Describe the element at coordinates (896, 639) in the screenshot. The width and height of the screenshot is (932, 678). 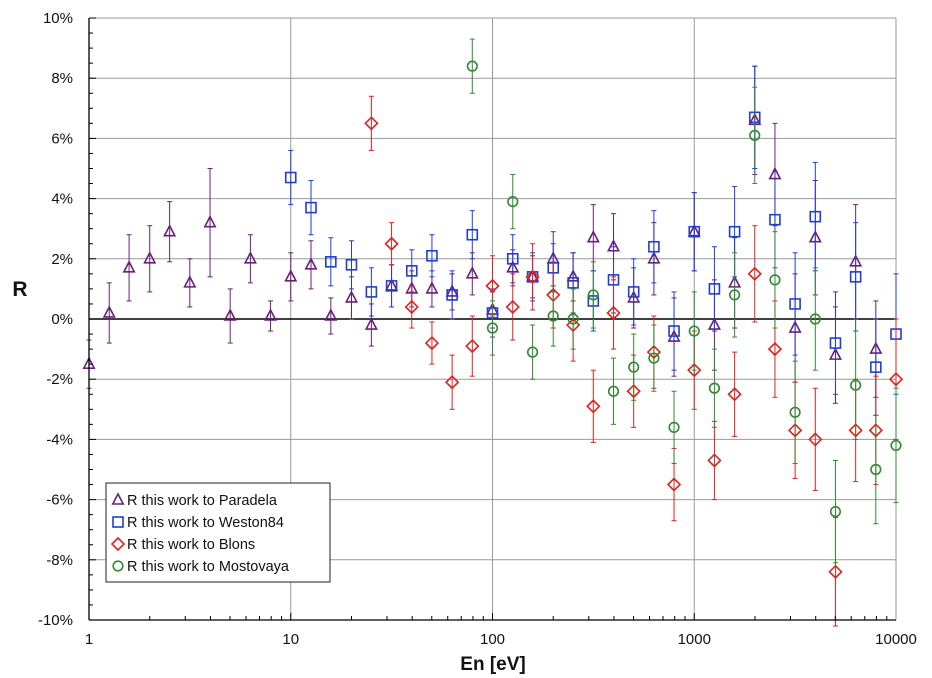
I see `x-tick-label: 10000` at that location.